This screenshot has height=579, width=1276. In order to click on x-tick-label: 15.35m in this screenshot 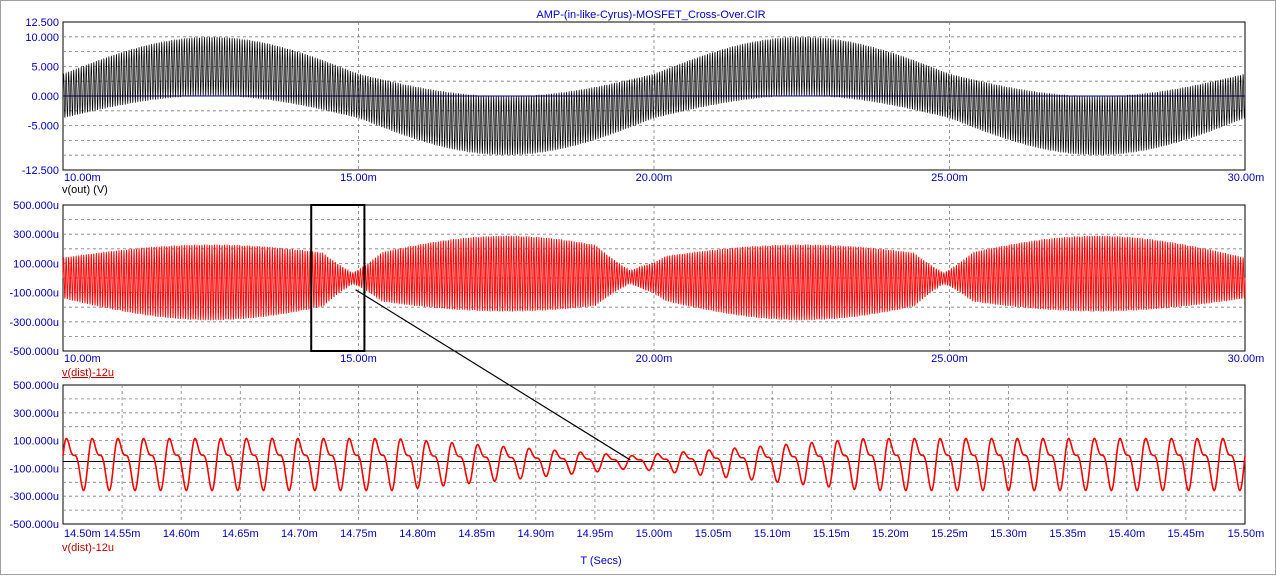, I will do `click(1067, 534)`.